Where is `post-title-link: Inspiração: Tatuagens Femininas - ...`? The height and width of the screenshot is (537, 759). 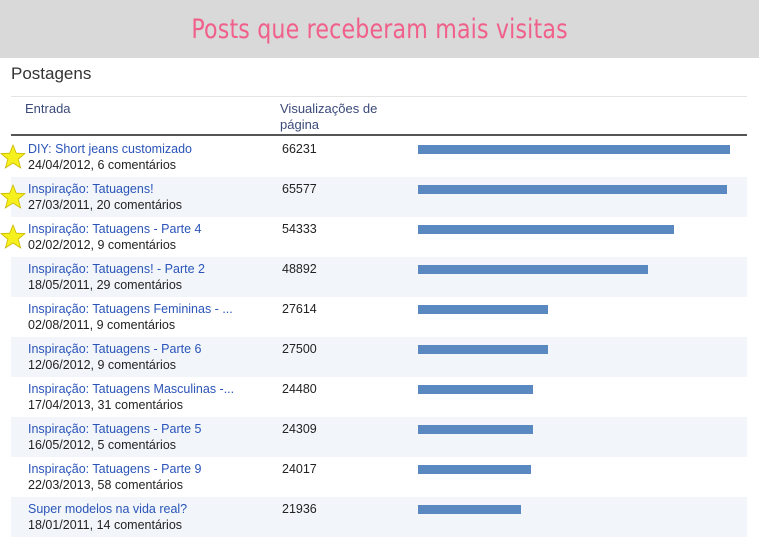 post-title-link: Inspiração: Tatuagens Femininas - ... is located at coordinates (130, 309).